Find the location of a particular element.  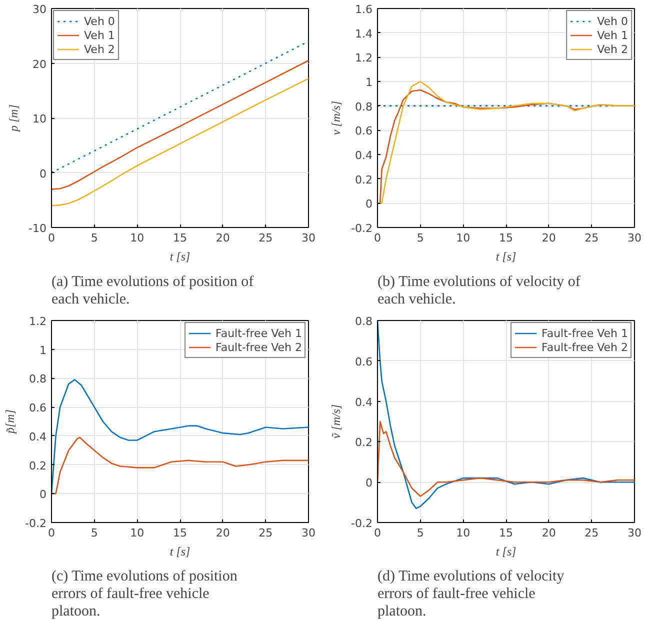

y-tick-label: 1.4 is located at coordinates (364, 33).